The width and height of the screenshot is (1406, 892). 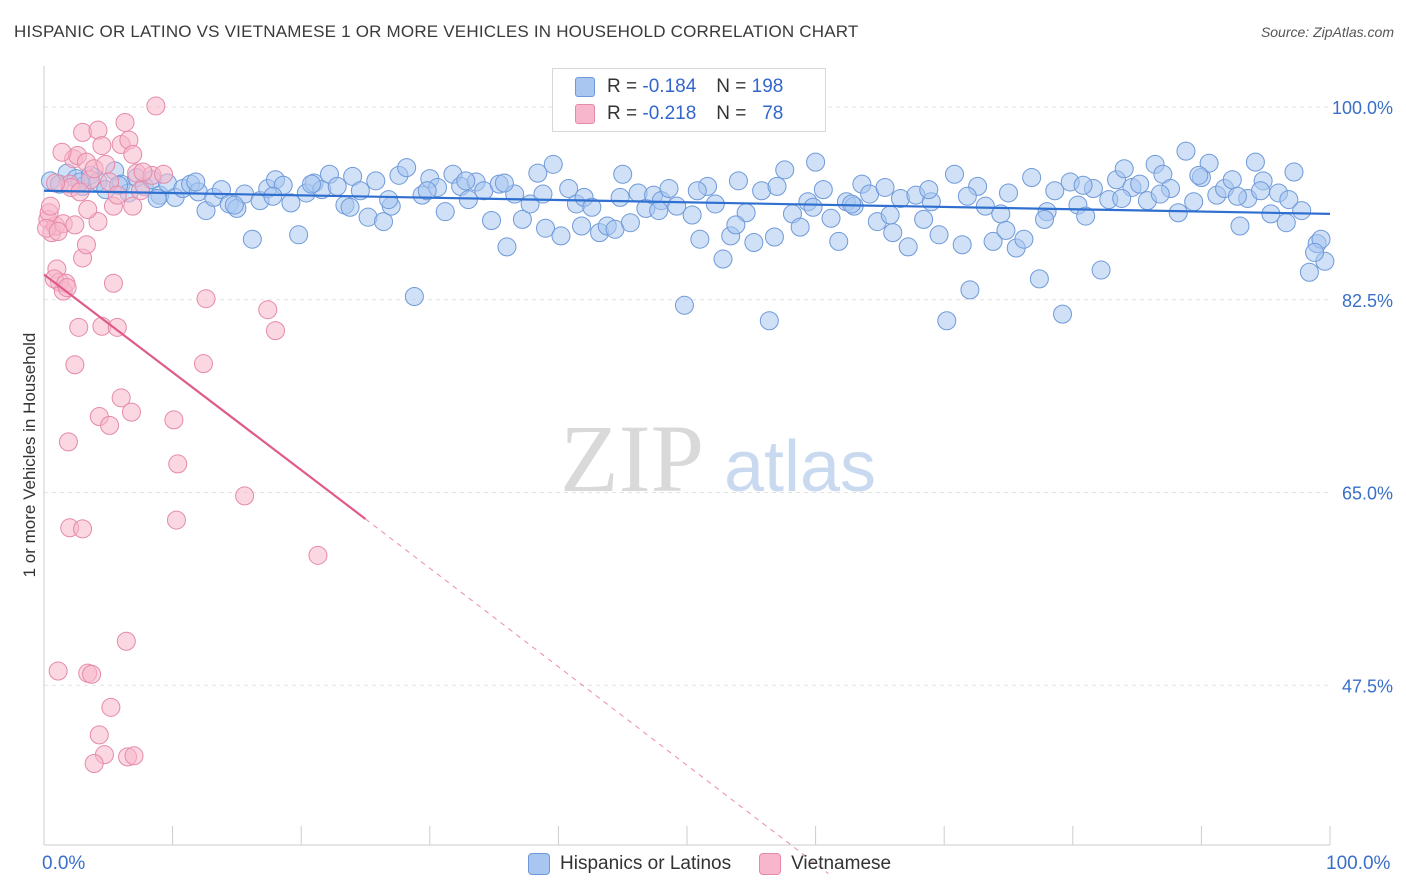 What do you see at coordinates (773, 113) in the screenshot?
I see `stats-n-value: 78` at bounding box center [773, 113].